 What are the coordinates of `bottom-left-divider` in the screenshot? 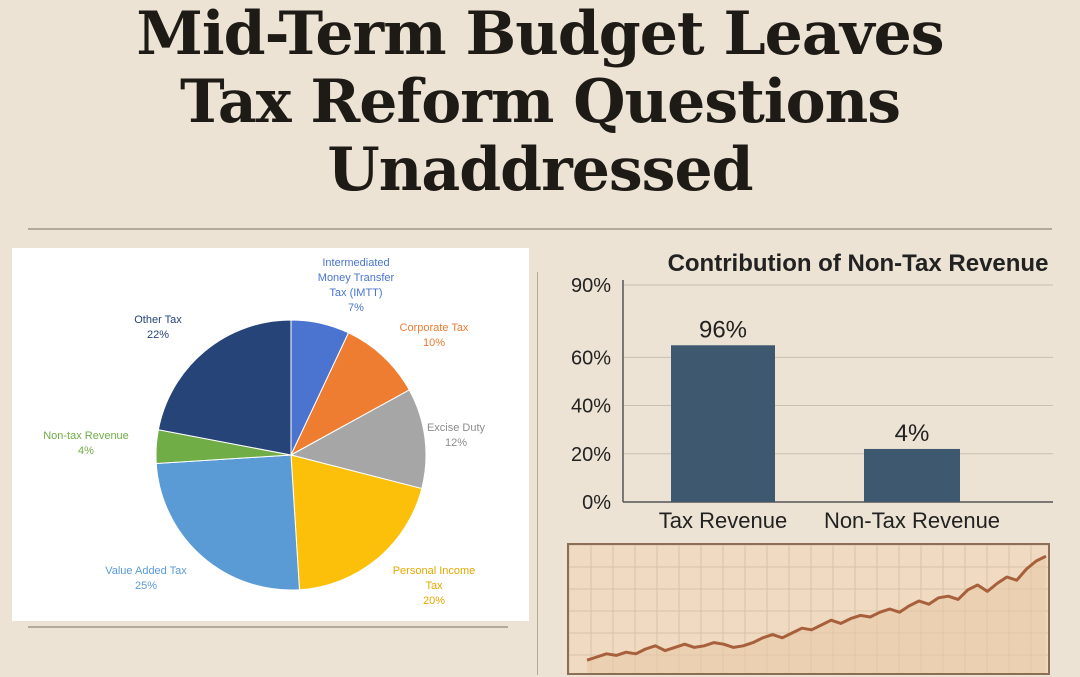 It's located at (268, 627).